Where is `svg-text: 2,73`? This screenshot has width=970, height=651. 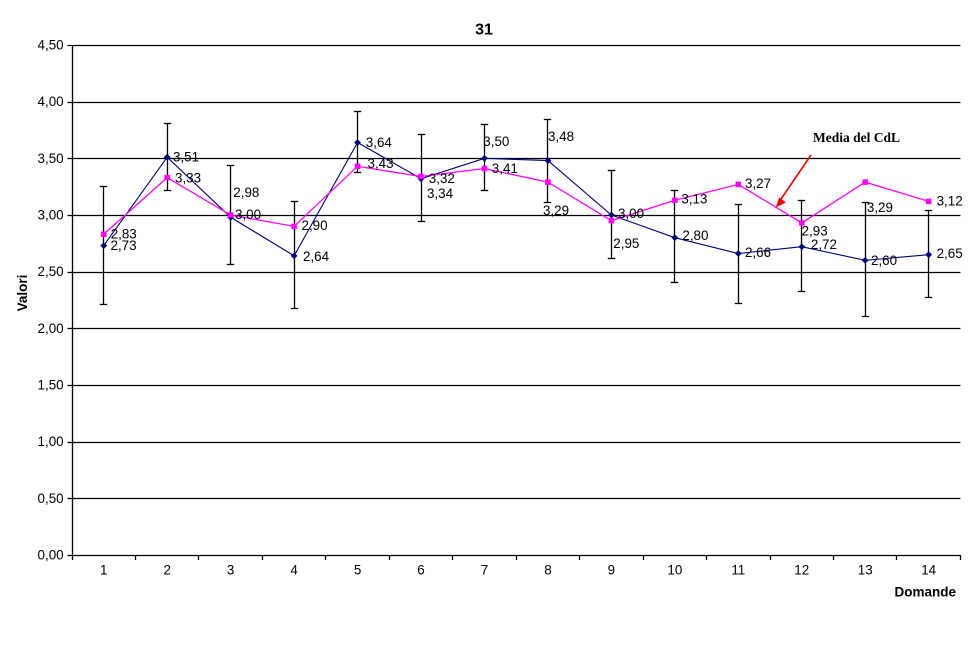
svg-text: 2,73 is located at coordinates (124, 245).